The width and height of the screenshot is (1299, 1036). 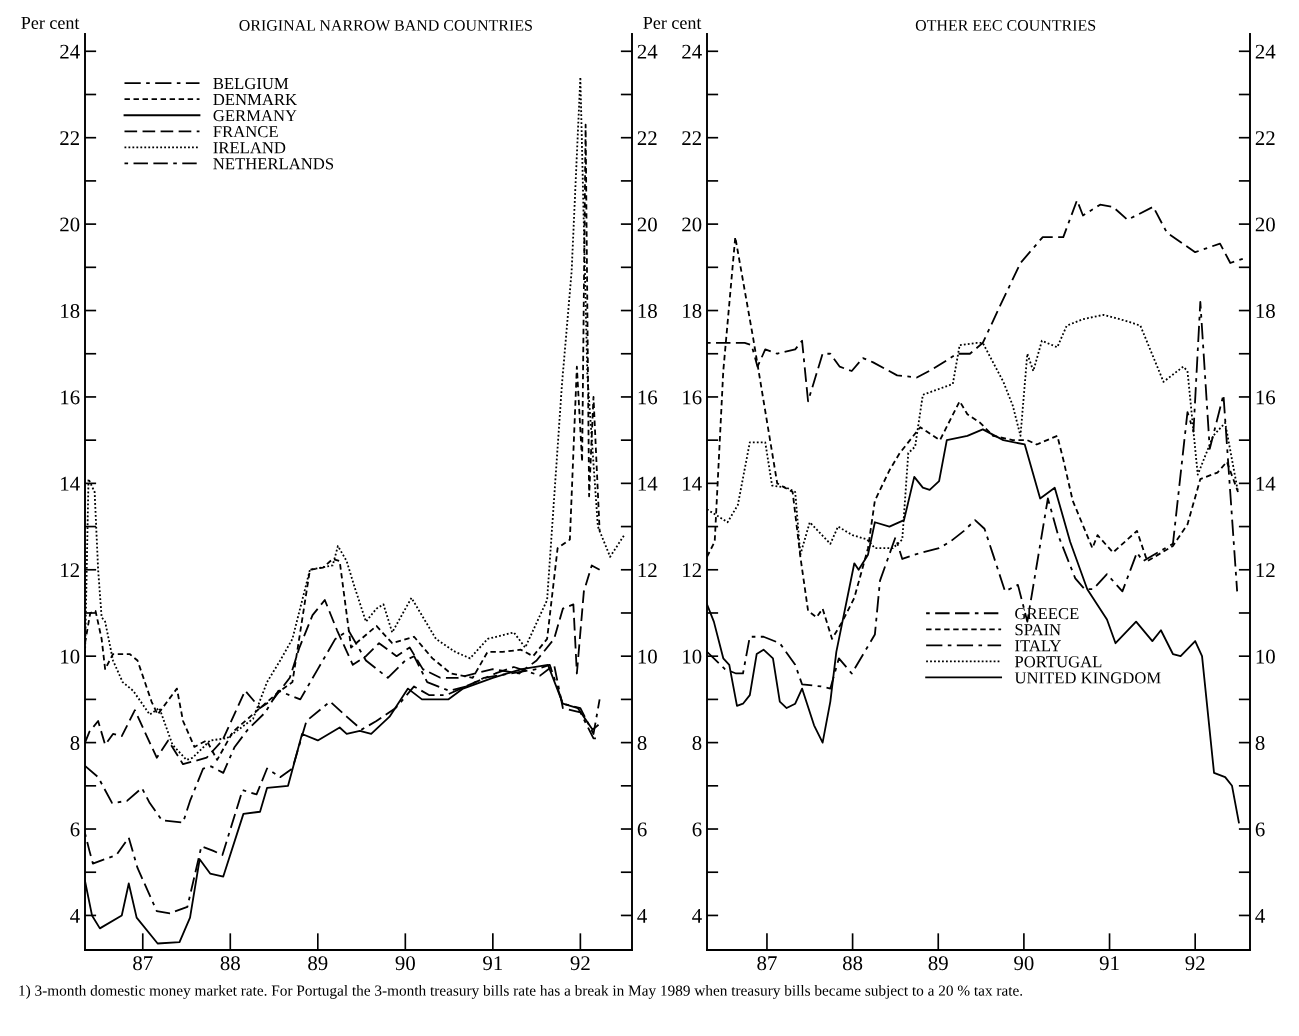 What do you see at coordinates (255, 100) in the screenshot?
I see `legend-label: DENMARK` at bounding box center [255, 100].